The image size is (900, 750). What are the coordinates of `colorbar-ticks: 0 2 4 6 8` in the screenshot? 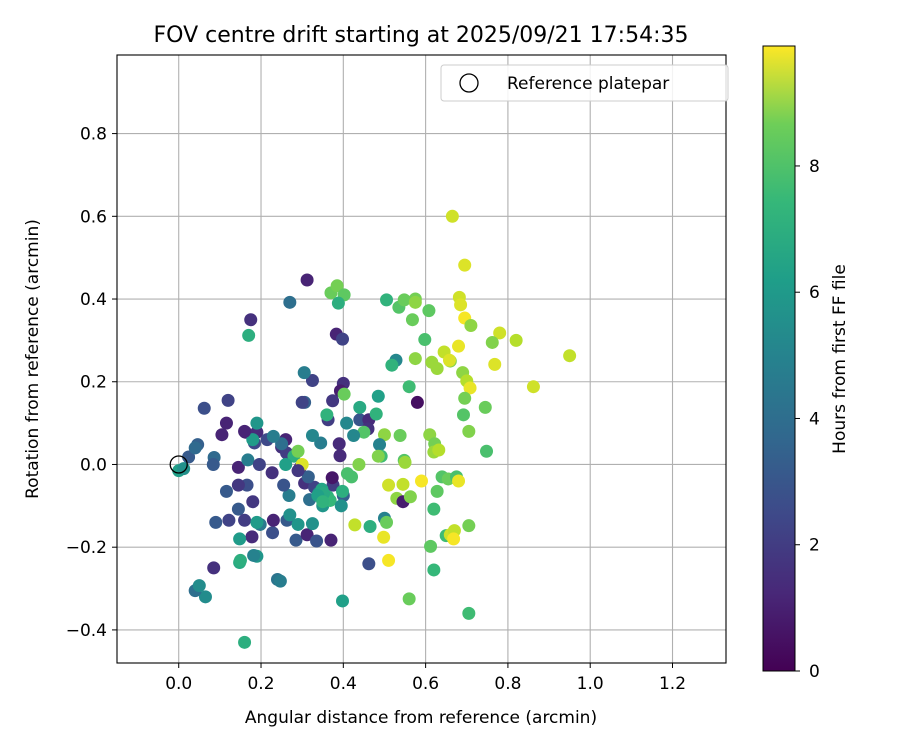 It's located at (807, 419).